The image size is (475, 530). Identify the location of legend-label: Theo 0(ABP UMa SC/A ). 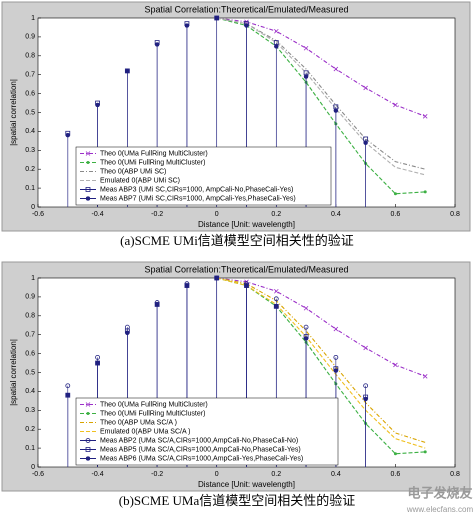
(138, 422).